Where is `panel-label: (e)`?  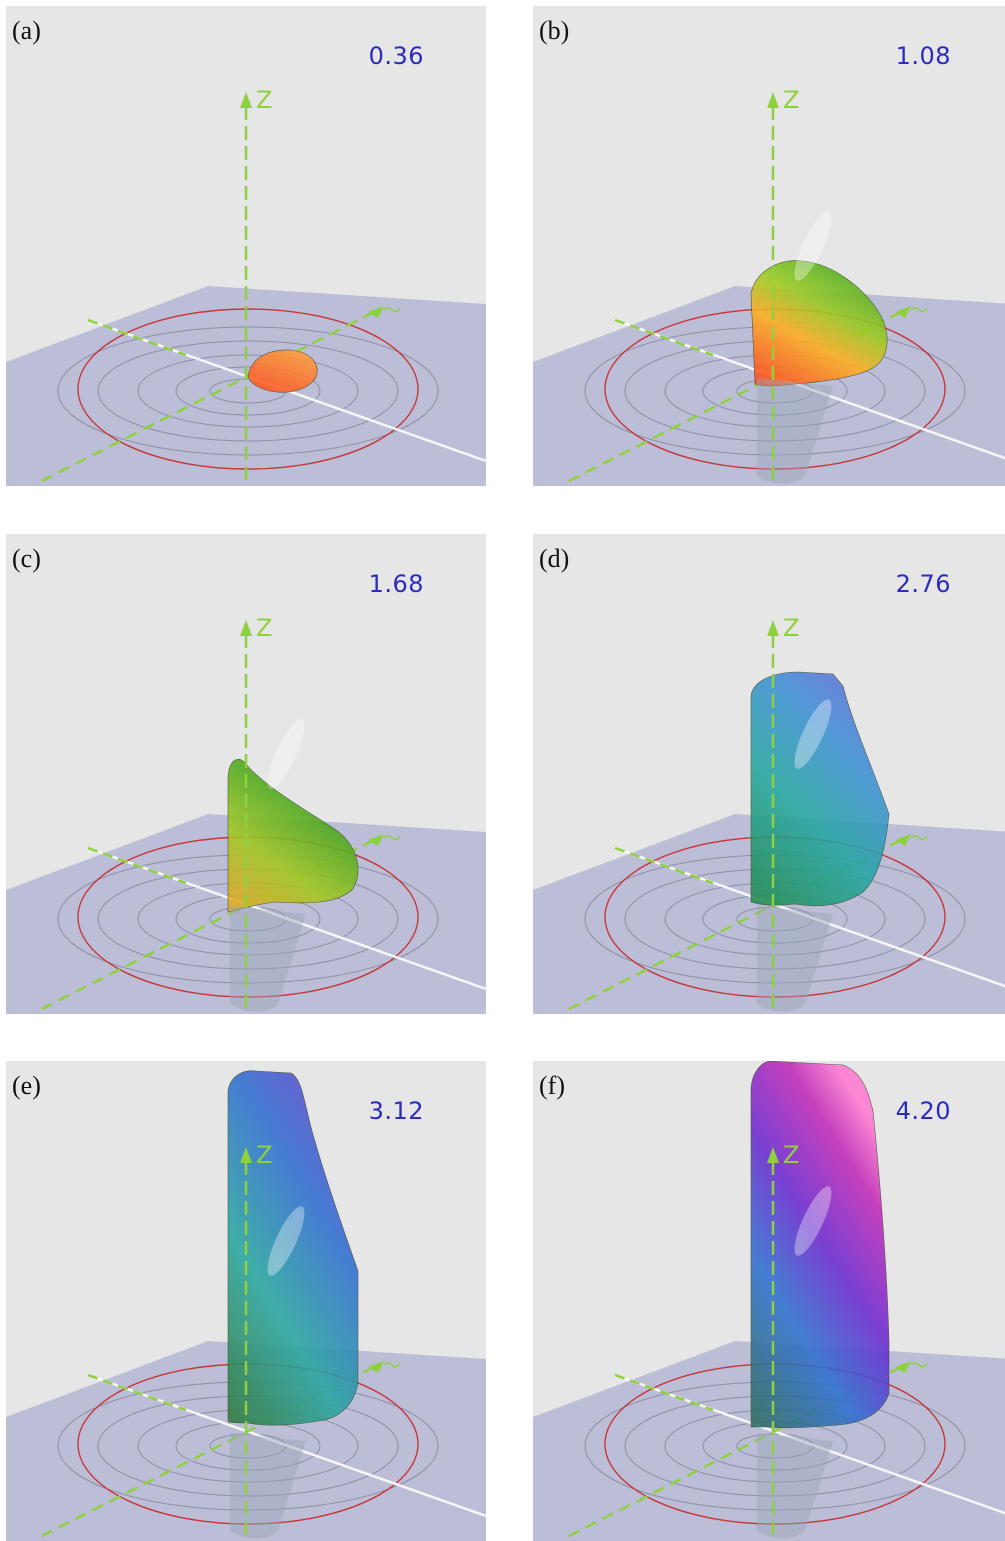
panel-label: (e) is located at coordinates (26, 1085).